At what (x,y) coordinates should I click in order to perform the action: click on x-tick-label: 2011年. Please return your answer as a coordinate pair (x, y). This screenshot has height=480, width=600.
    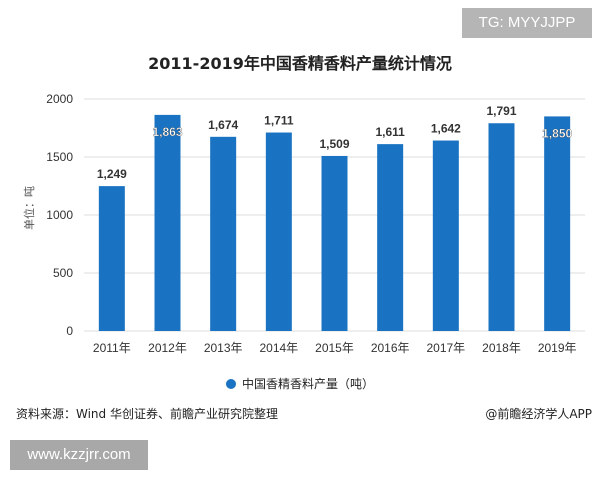
    Looking at the image, I should click on (112, 348).